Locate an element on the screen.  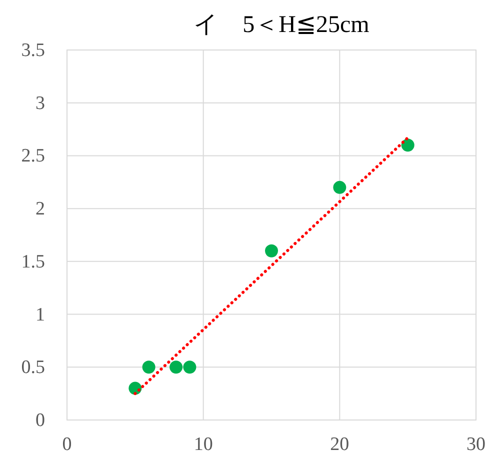
x-tick-label: 0 is located at coordinates (67, 444).